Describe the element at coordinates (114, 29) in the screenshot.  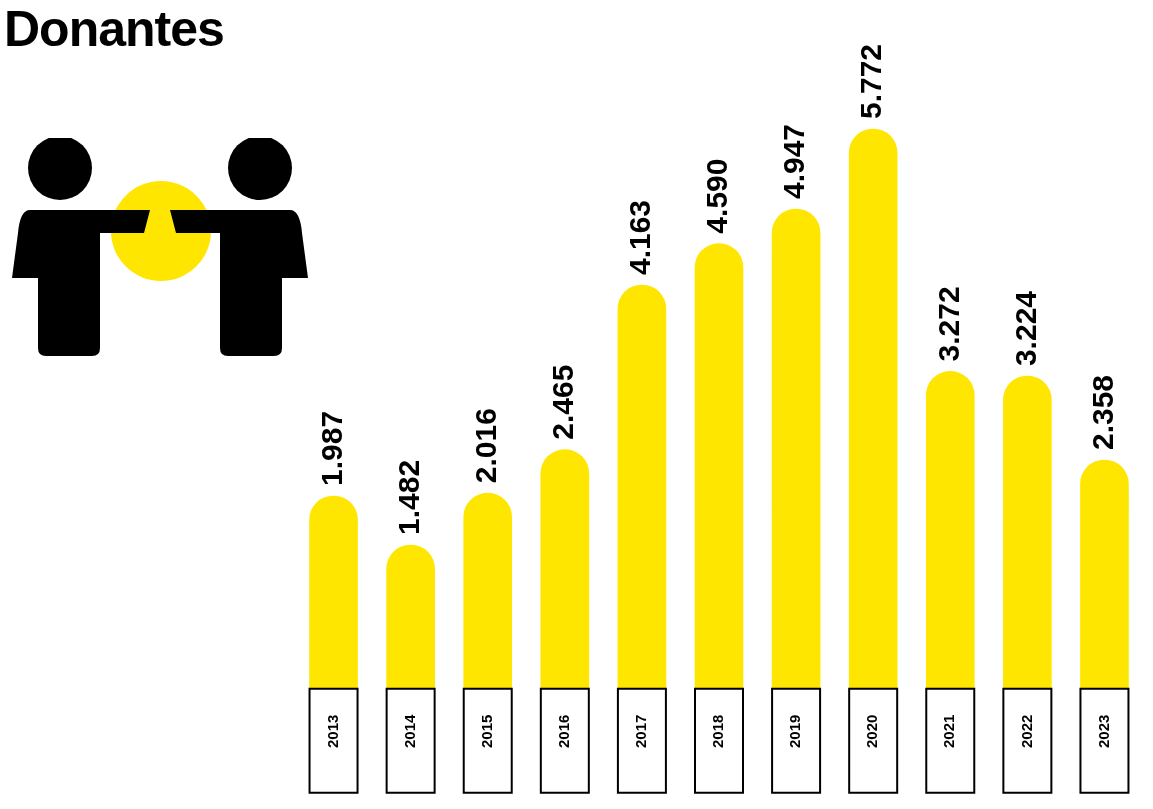
I see `chart-title: Donantes` at that location.